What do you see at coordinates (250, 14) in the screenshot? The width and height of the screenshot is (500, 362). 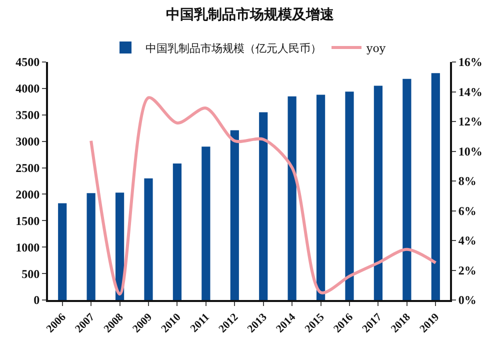 I see `chart-title: 中国乳制品市场规模及增速` at bounding box center [250, 14].